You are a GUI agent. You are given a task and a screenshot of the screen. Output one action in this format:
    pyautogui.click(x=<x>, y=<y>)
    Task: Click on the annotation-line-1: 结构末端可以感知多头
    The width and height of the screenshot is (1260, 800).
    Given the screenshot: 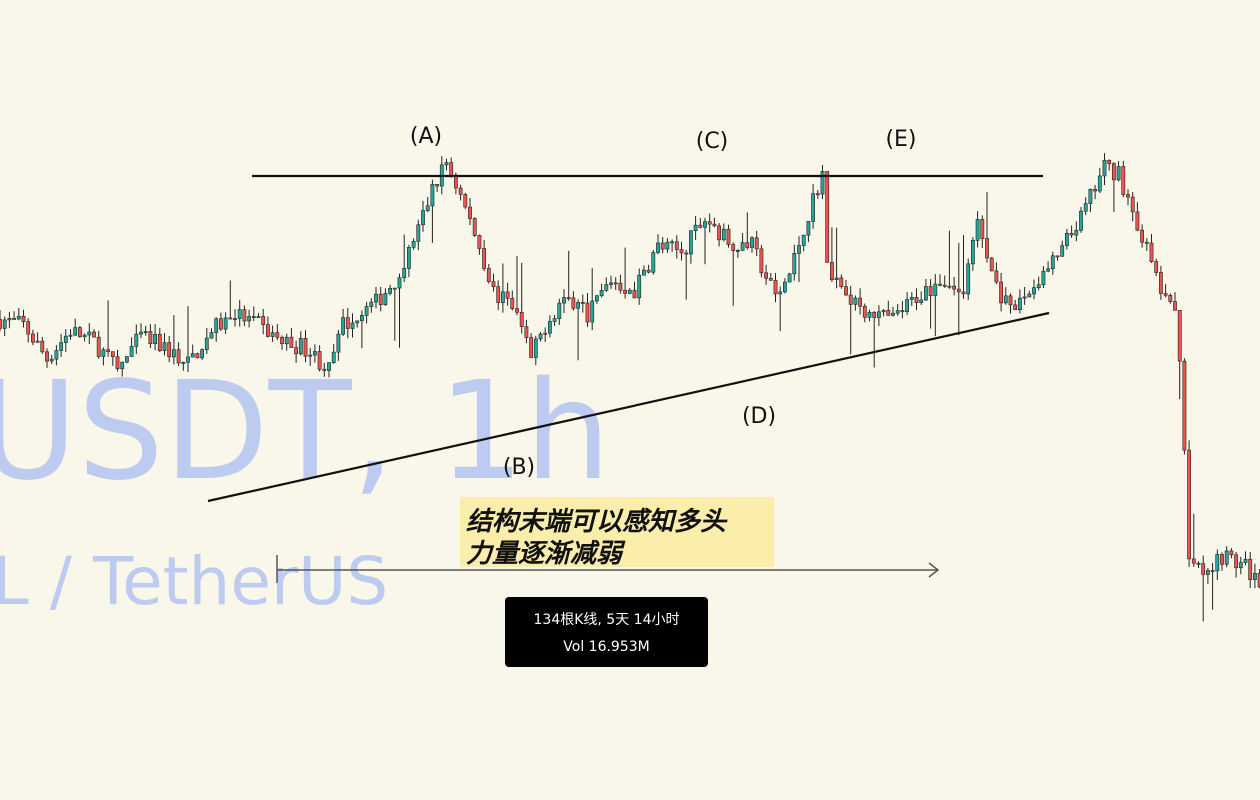 What is the action you would take?
    pyautogui.click(x=596, y=522)
    